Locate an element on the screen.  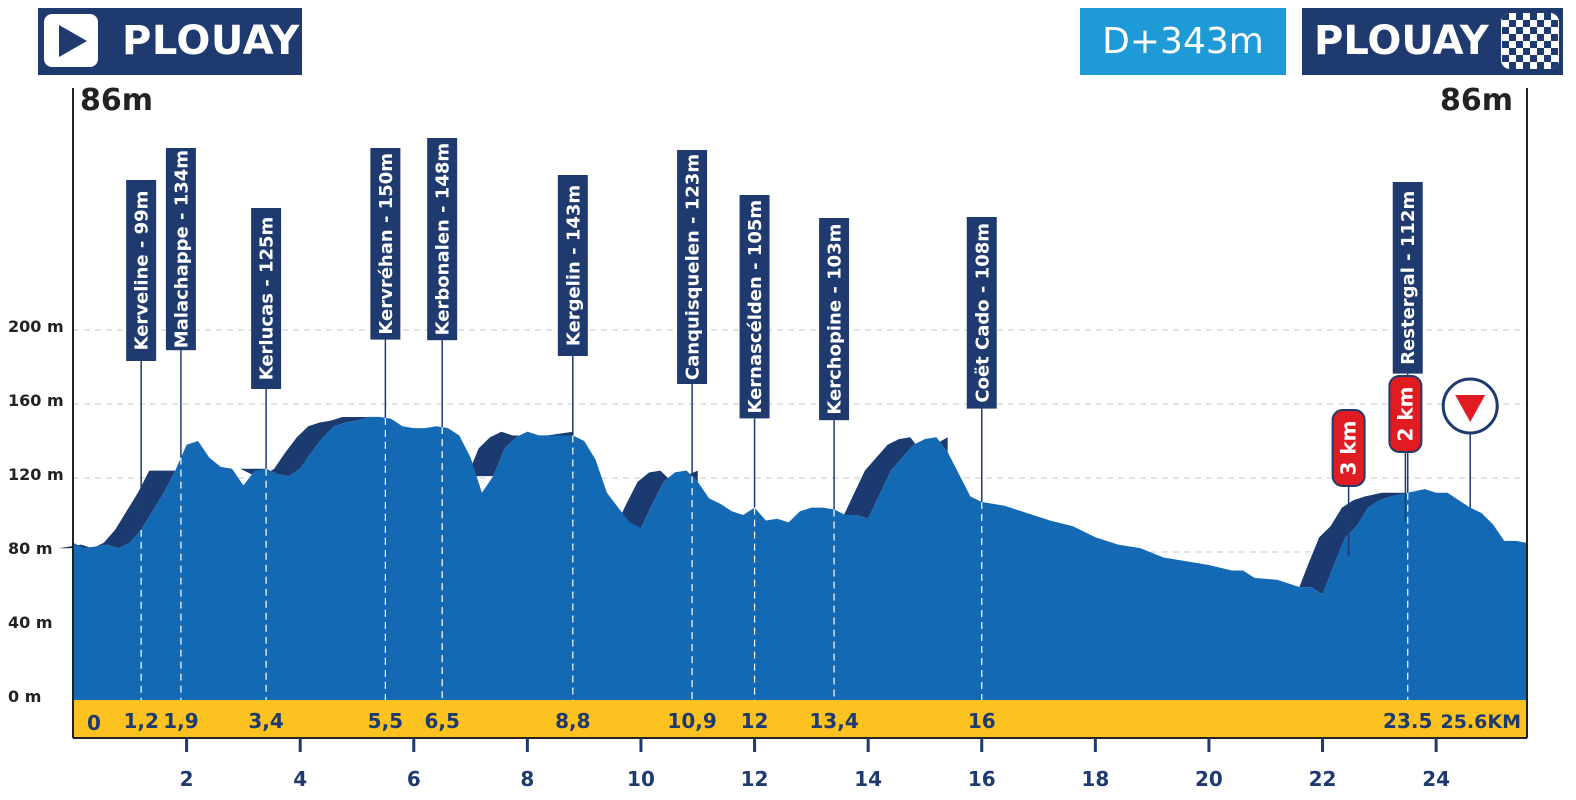
start-km-label: 0 is located at coordinates (94, 723).